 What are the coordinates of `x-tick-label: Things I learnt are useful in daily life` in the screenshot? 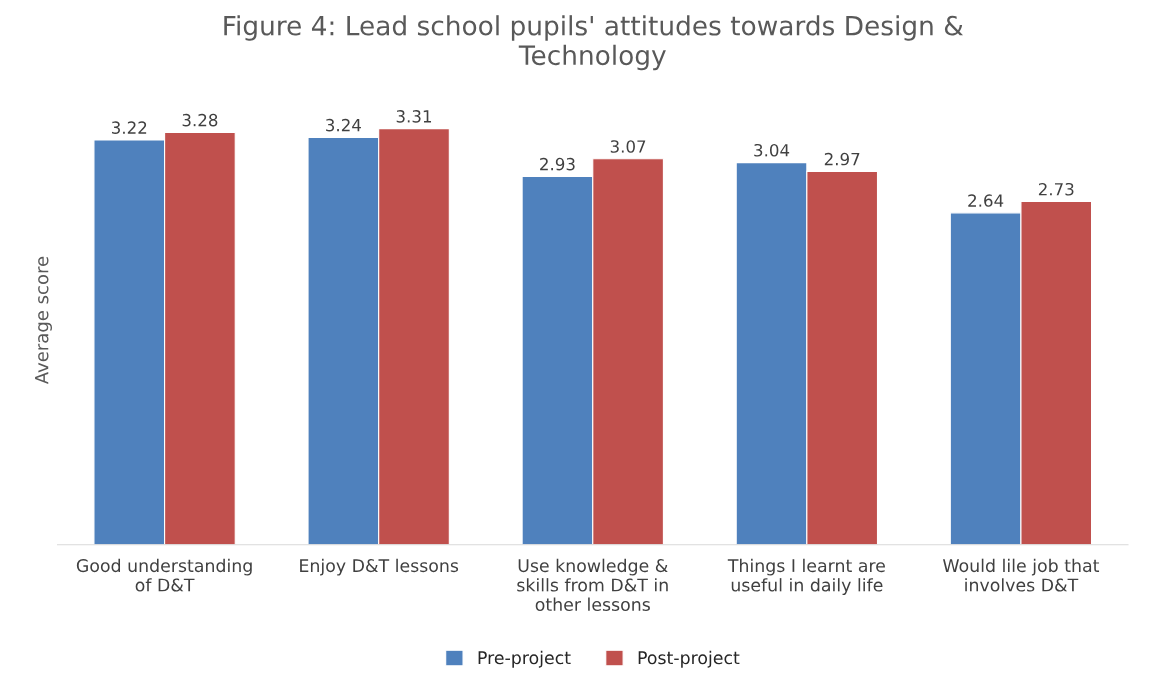 It's located at (806, 576).